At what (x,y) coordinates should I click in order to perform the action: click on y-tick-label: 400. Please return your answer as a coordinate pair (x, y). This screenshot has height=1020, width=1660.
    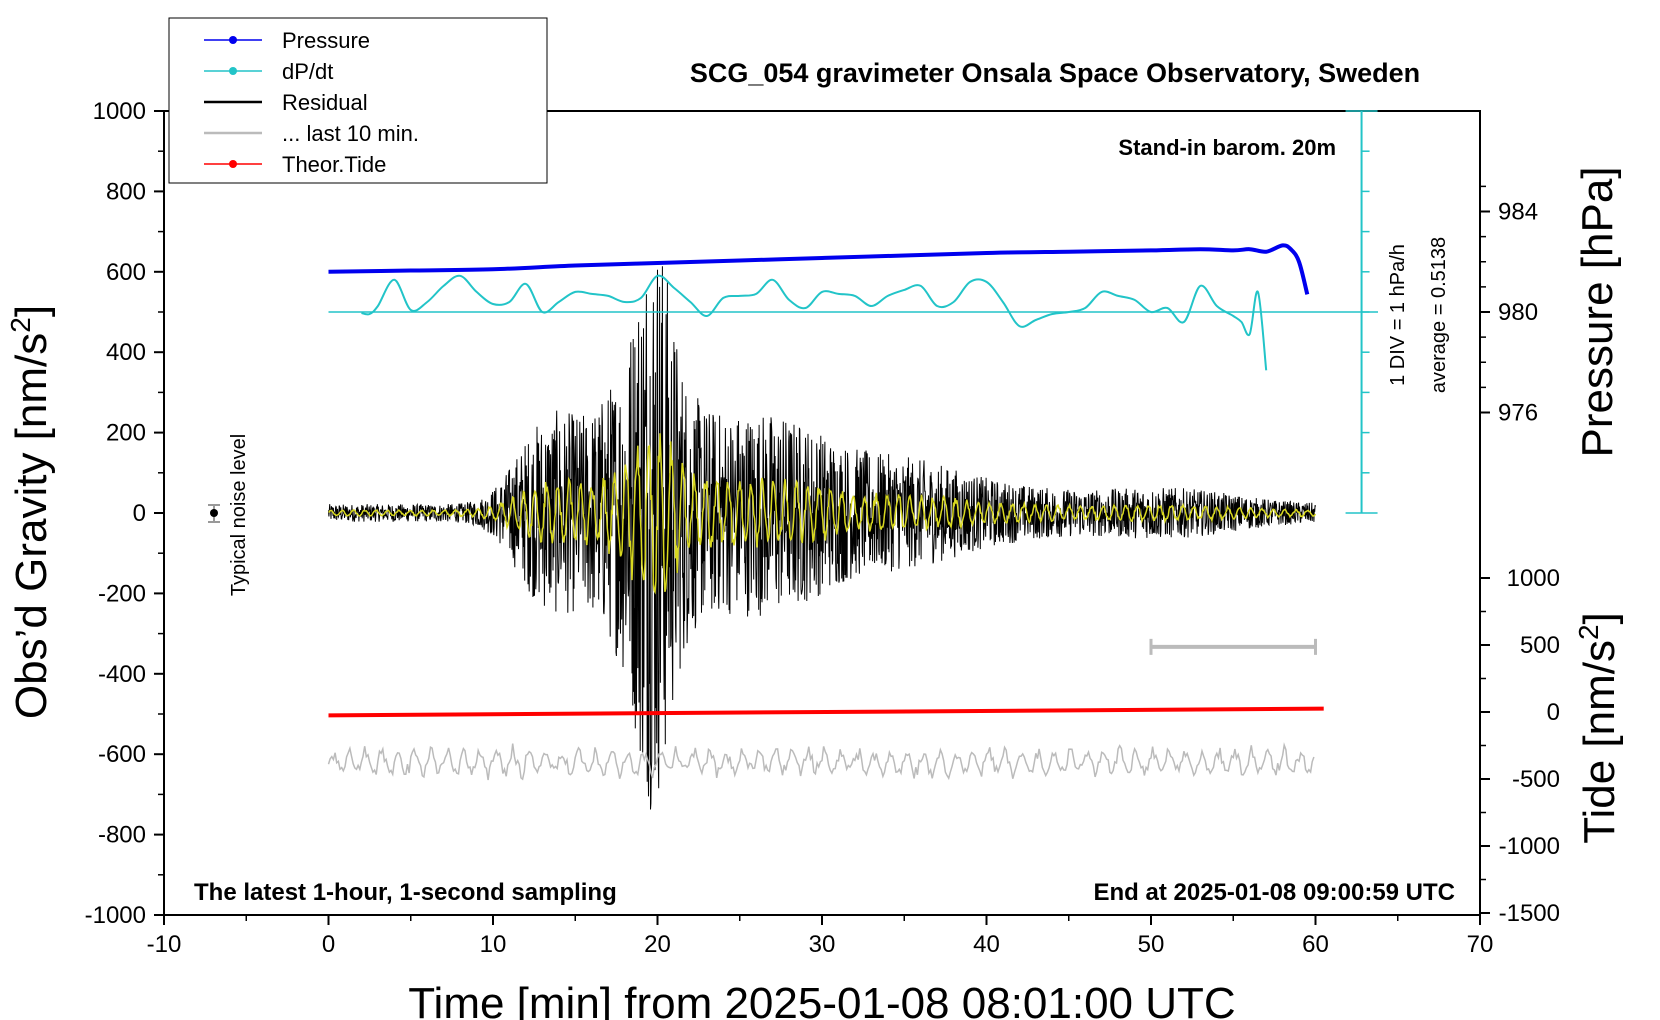
    Looking at the image, I should click on (126, 352).